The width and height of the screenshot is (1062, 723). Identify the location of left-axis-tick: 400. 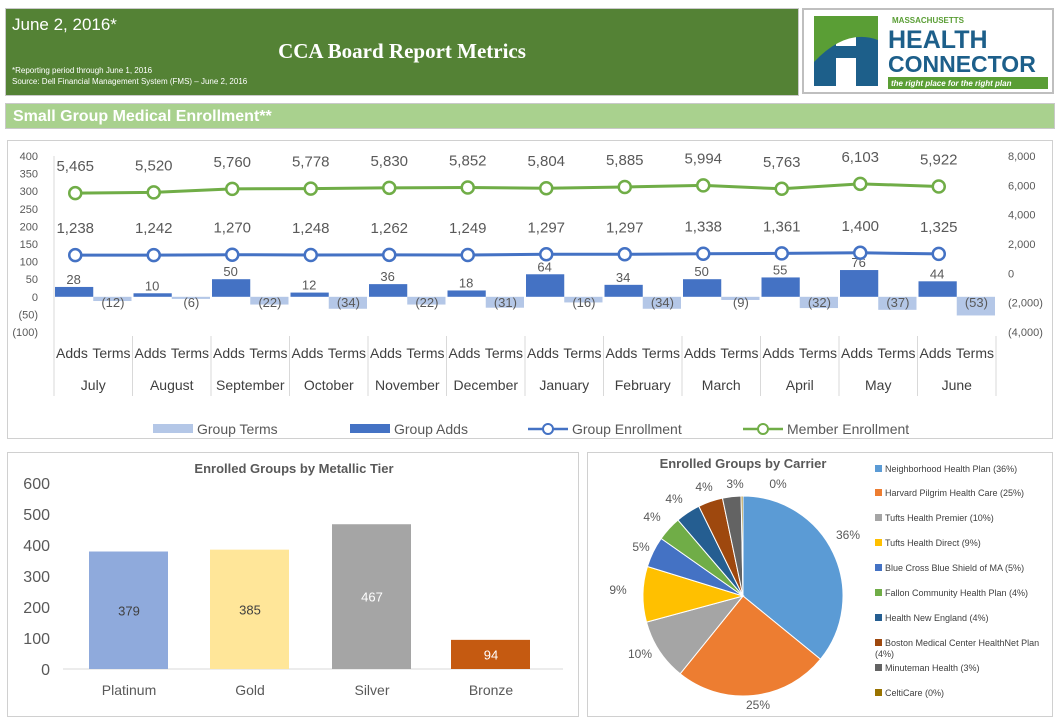
(29, 157).